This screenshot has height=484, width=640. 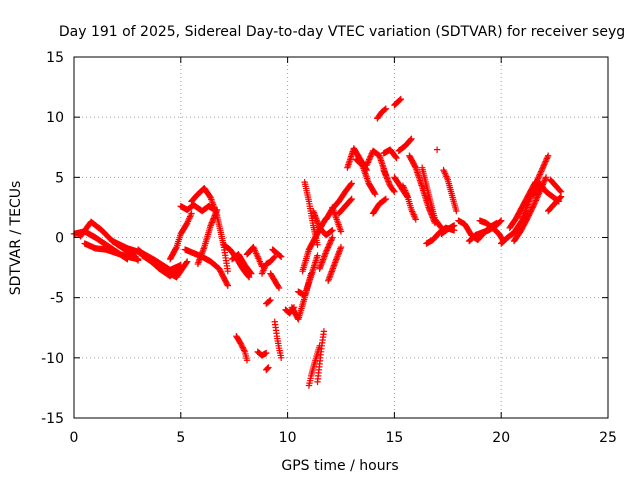 I want to click on y-tick-label: 15, so click(x=55, y=58).